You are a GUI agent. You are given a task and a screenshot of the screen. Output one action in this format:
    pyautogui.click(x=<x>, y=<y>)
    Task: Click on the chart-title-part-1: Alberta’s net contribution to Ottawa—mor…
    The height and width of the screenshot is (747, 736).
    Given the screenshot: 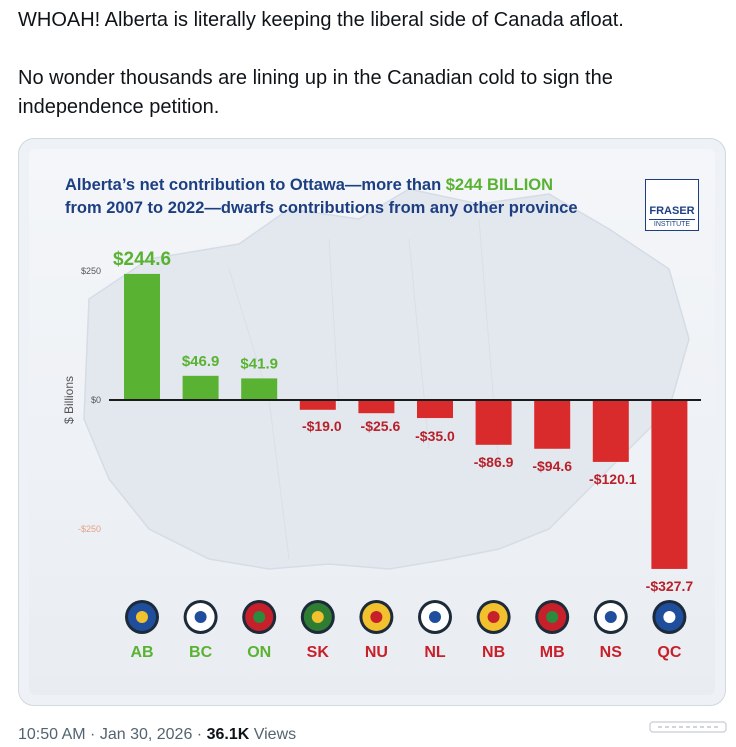 What is the action you would take?
    pyautogui.click(x=255, y=185)
    